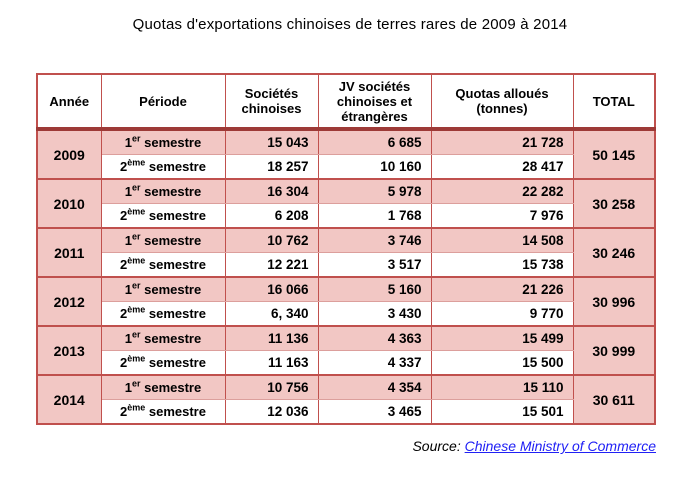 This screenshot has height=487, width=700. What do you see at coordinates (346, 446) in the screenshot?
I see `source-line: Source: Chinese Ministry of Commerce` at bounding box center [346, 446].